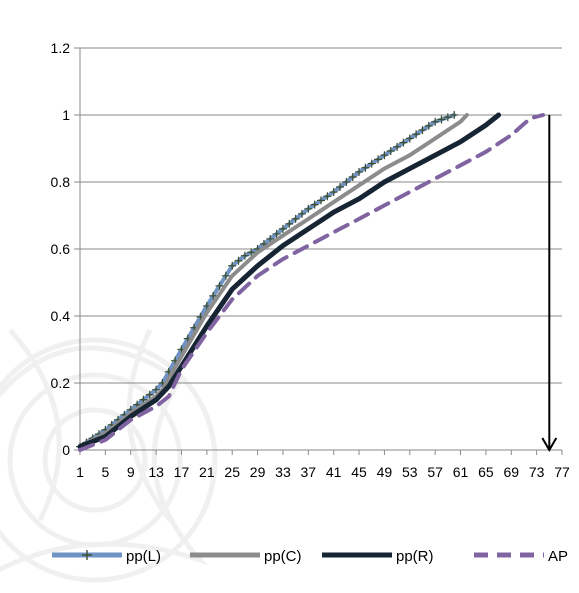 This screenshot has width=579, height=593. What do you see at coordinates (182, 472) in the screenshot?
I see `x-tick-label: 17` at bounding box center [182, 472].